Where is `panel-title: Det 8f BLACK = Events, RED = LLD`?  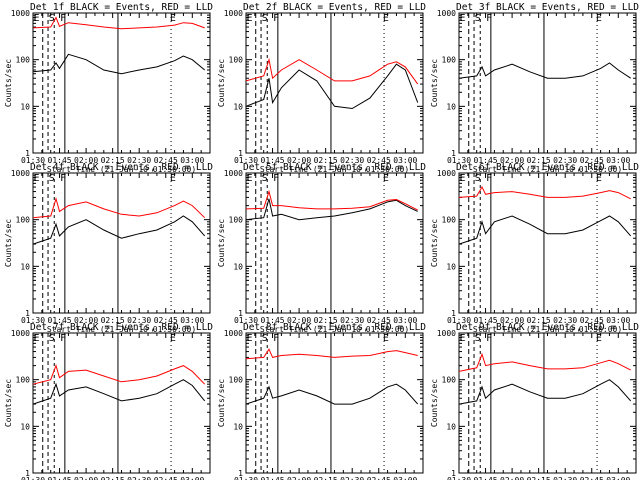
panel-title: Det 8f BLACK = Events, RED = LLD is located at coordinates (334, 327).